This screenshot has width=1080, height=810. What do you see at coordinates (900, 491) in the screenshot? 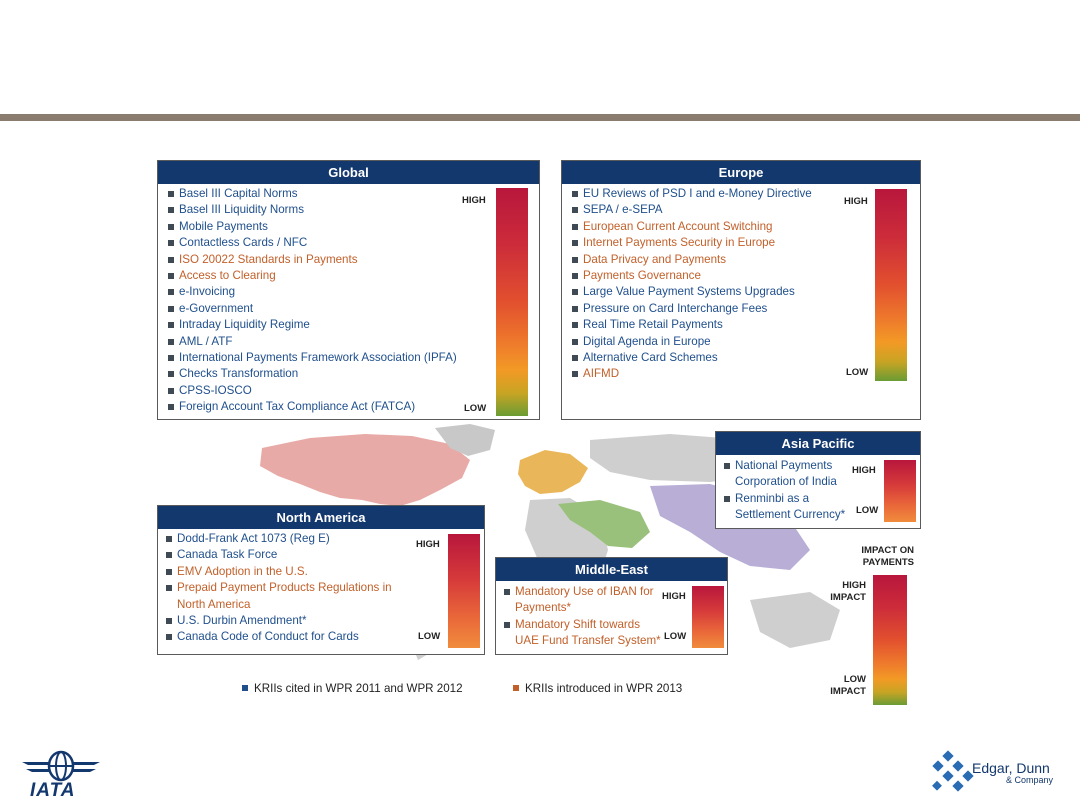
I see `asia-pacific-impact-bar` at bounding box center [900, 491].